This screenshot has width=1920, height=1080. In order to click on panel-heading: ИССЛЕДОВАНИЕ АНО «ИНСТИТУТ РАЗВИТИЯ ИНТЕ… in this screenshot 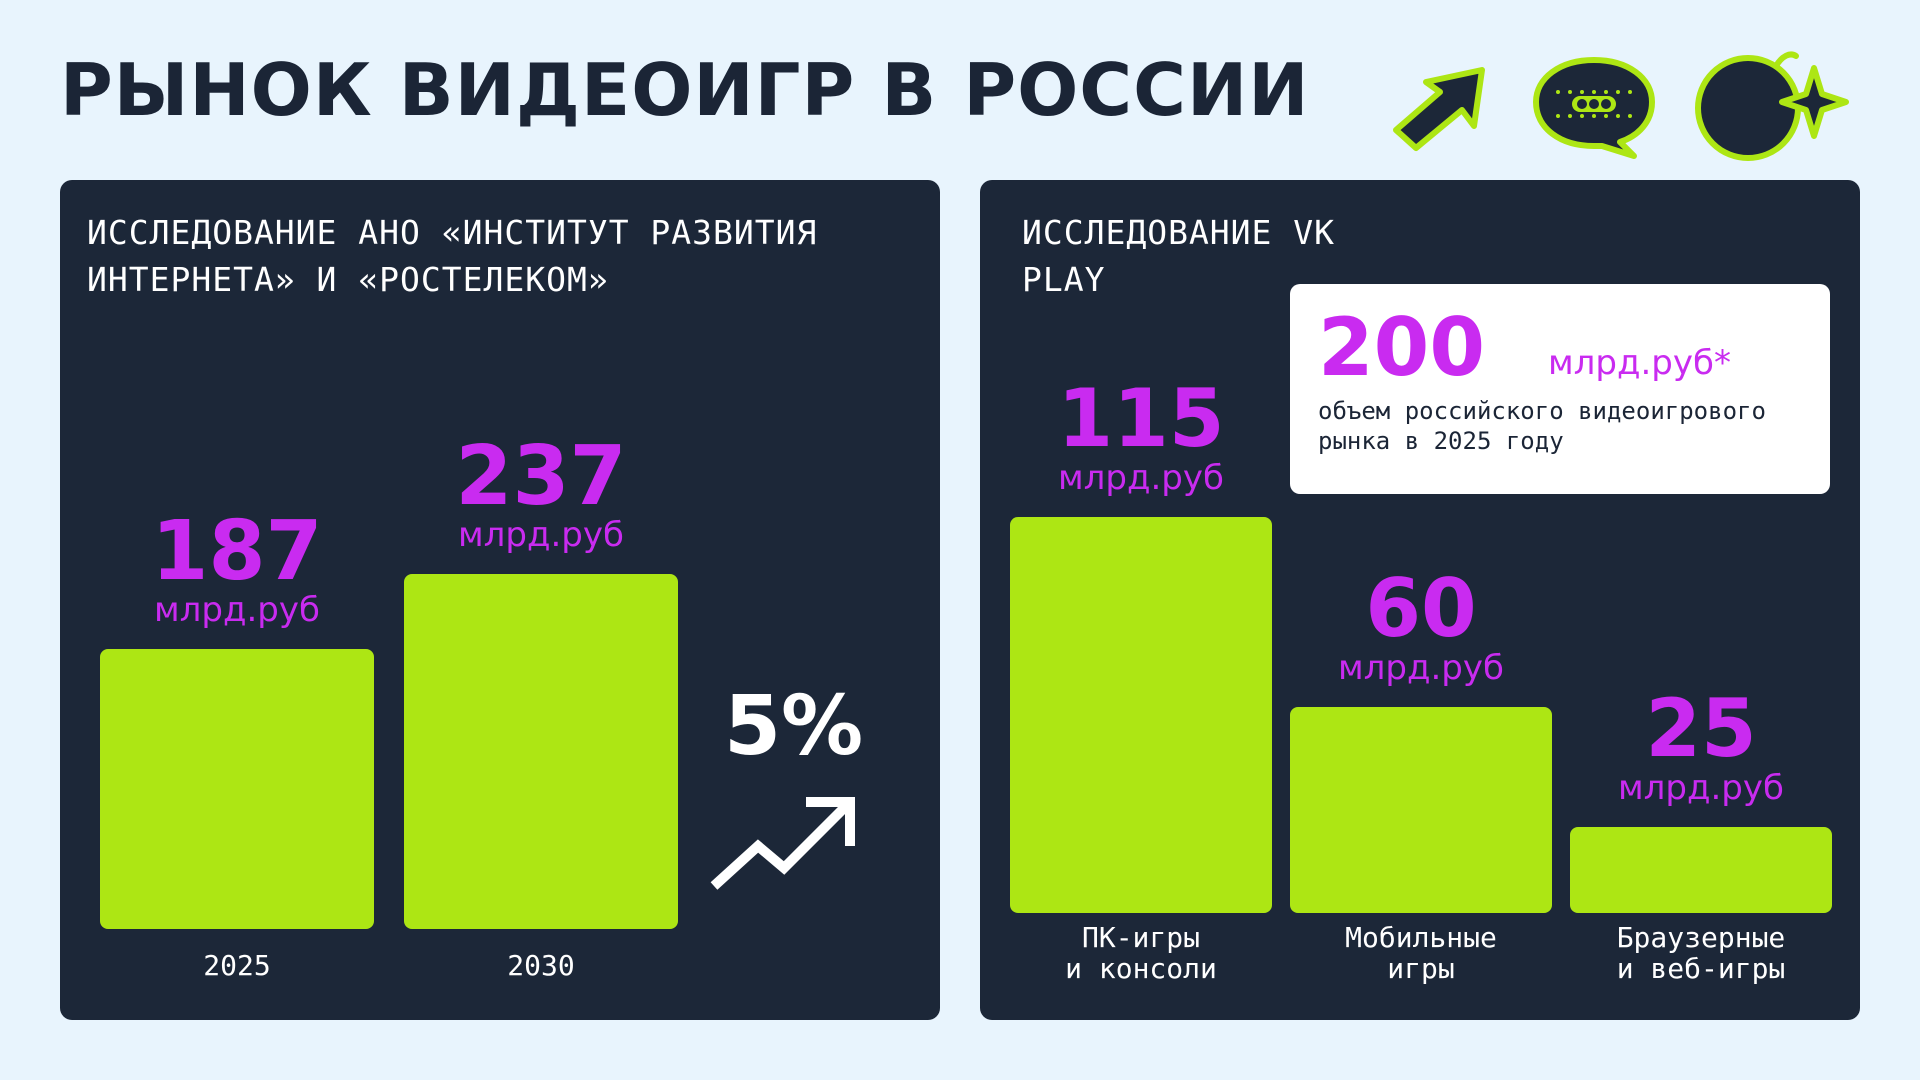, I will do `click(497, 256)`.